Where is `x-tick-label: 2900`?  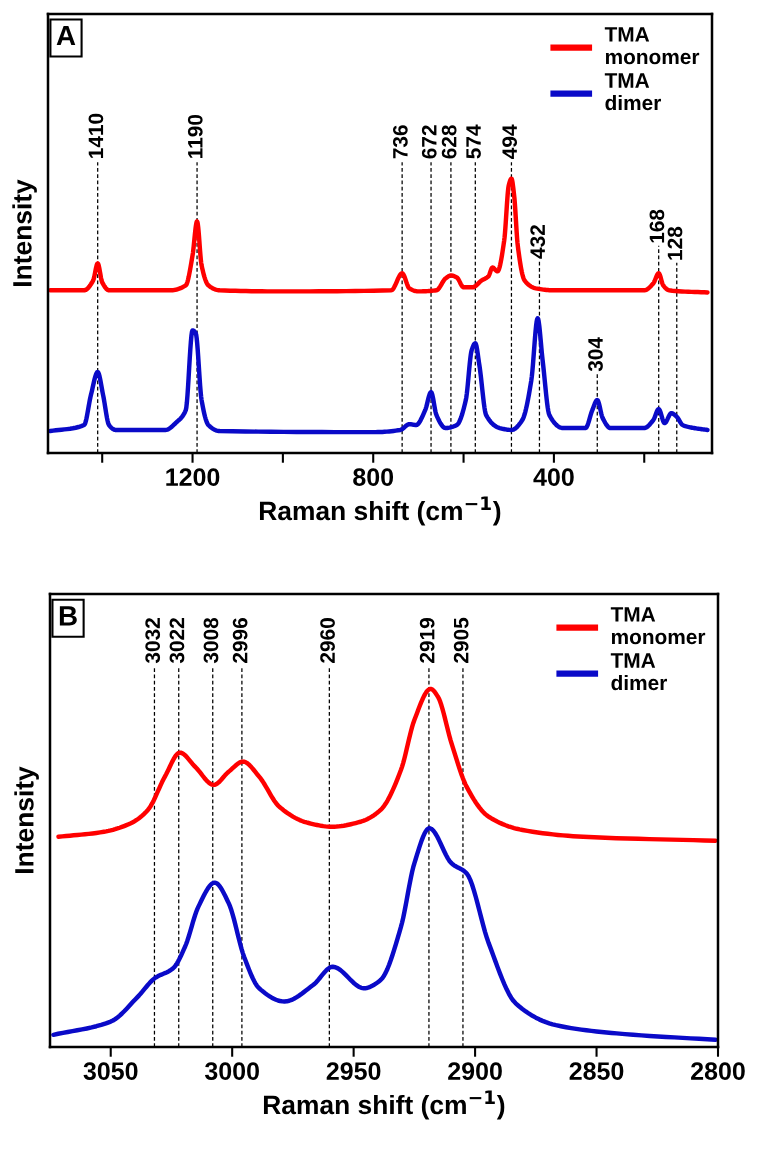
x-tick-label: 2900 is located at coordinates (475, 1071).